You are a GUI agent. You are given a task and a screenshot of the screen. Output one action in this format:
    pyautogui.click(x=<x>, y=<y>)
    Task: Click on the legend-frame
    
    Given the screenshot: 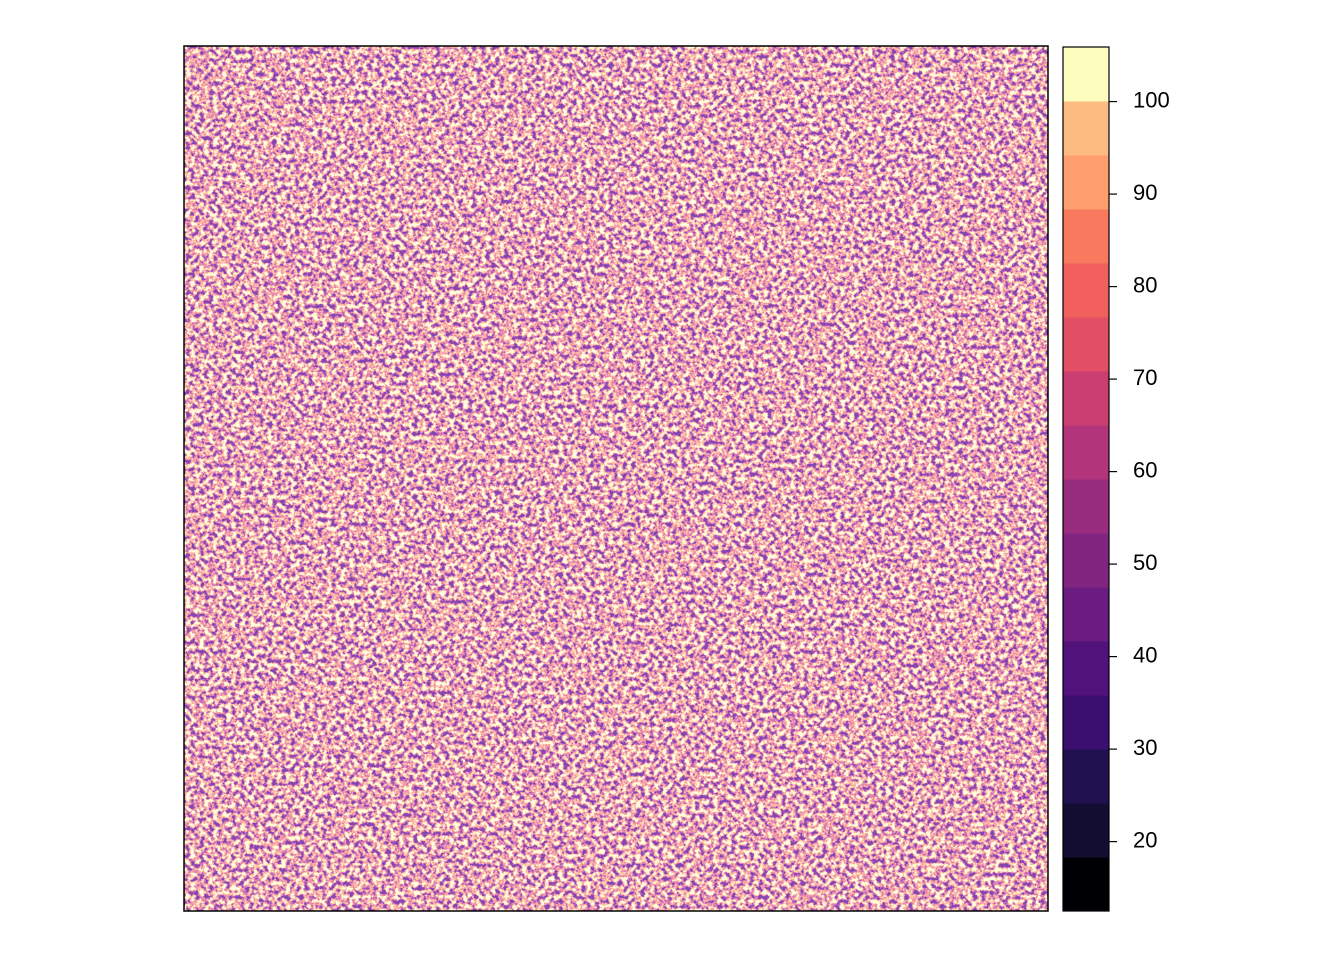 What is the action you would take?
    pyautogui.click(x=1086, y=479)
    